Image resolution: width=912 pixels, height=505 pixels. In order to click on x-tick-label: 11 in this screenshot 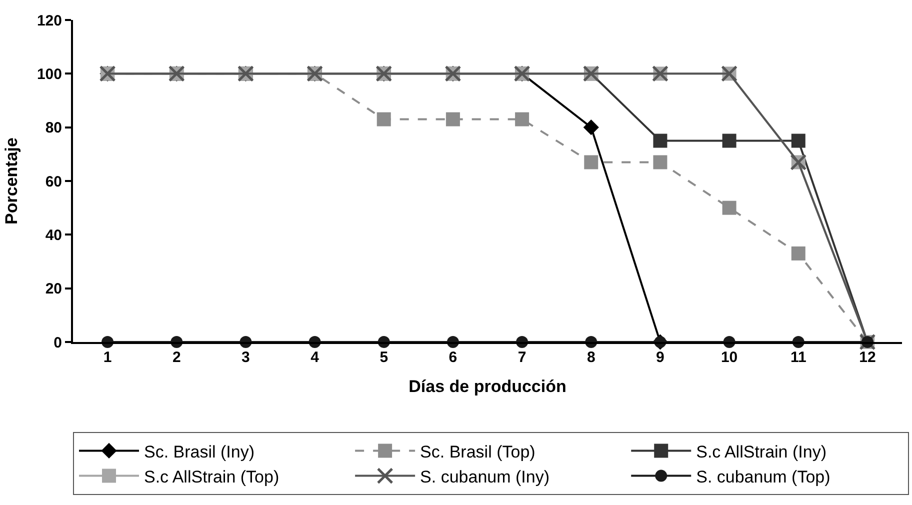, I will do `click(798, 357)`.